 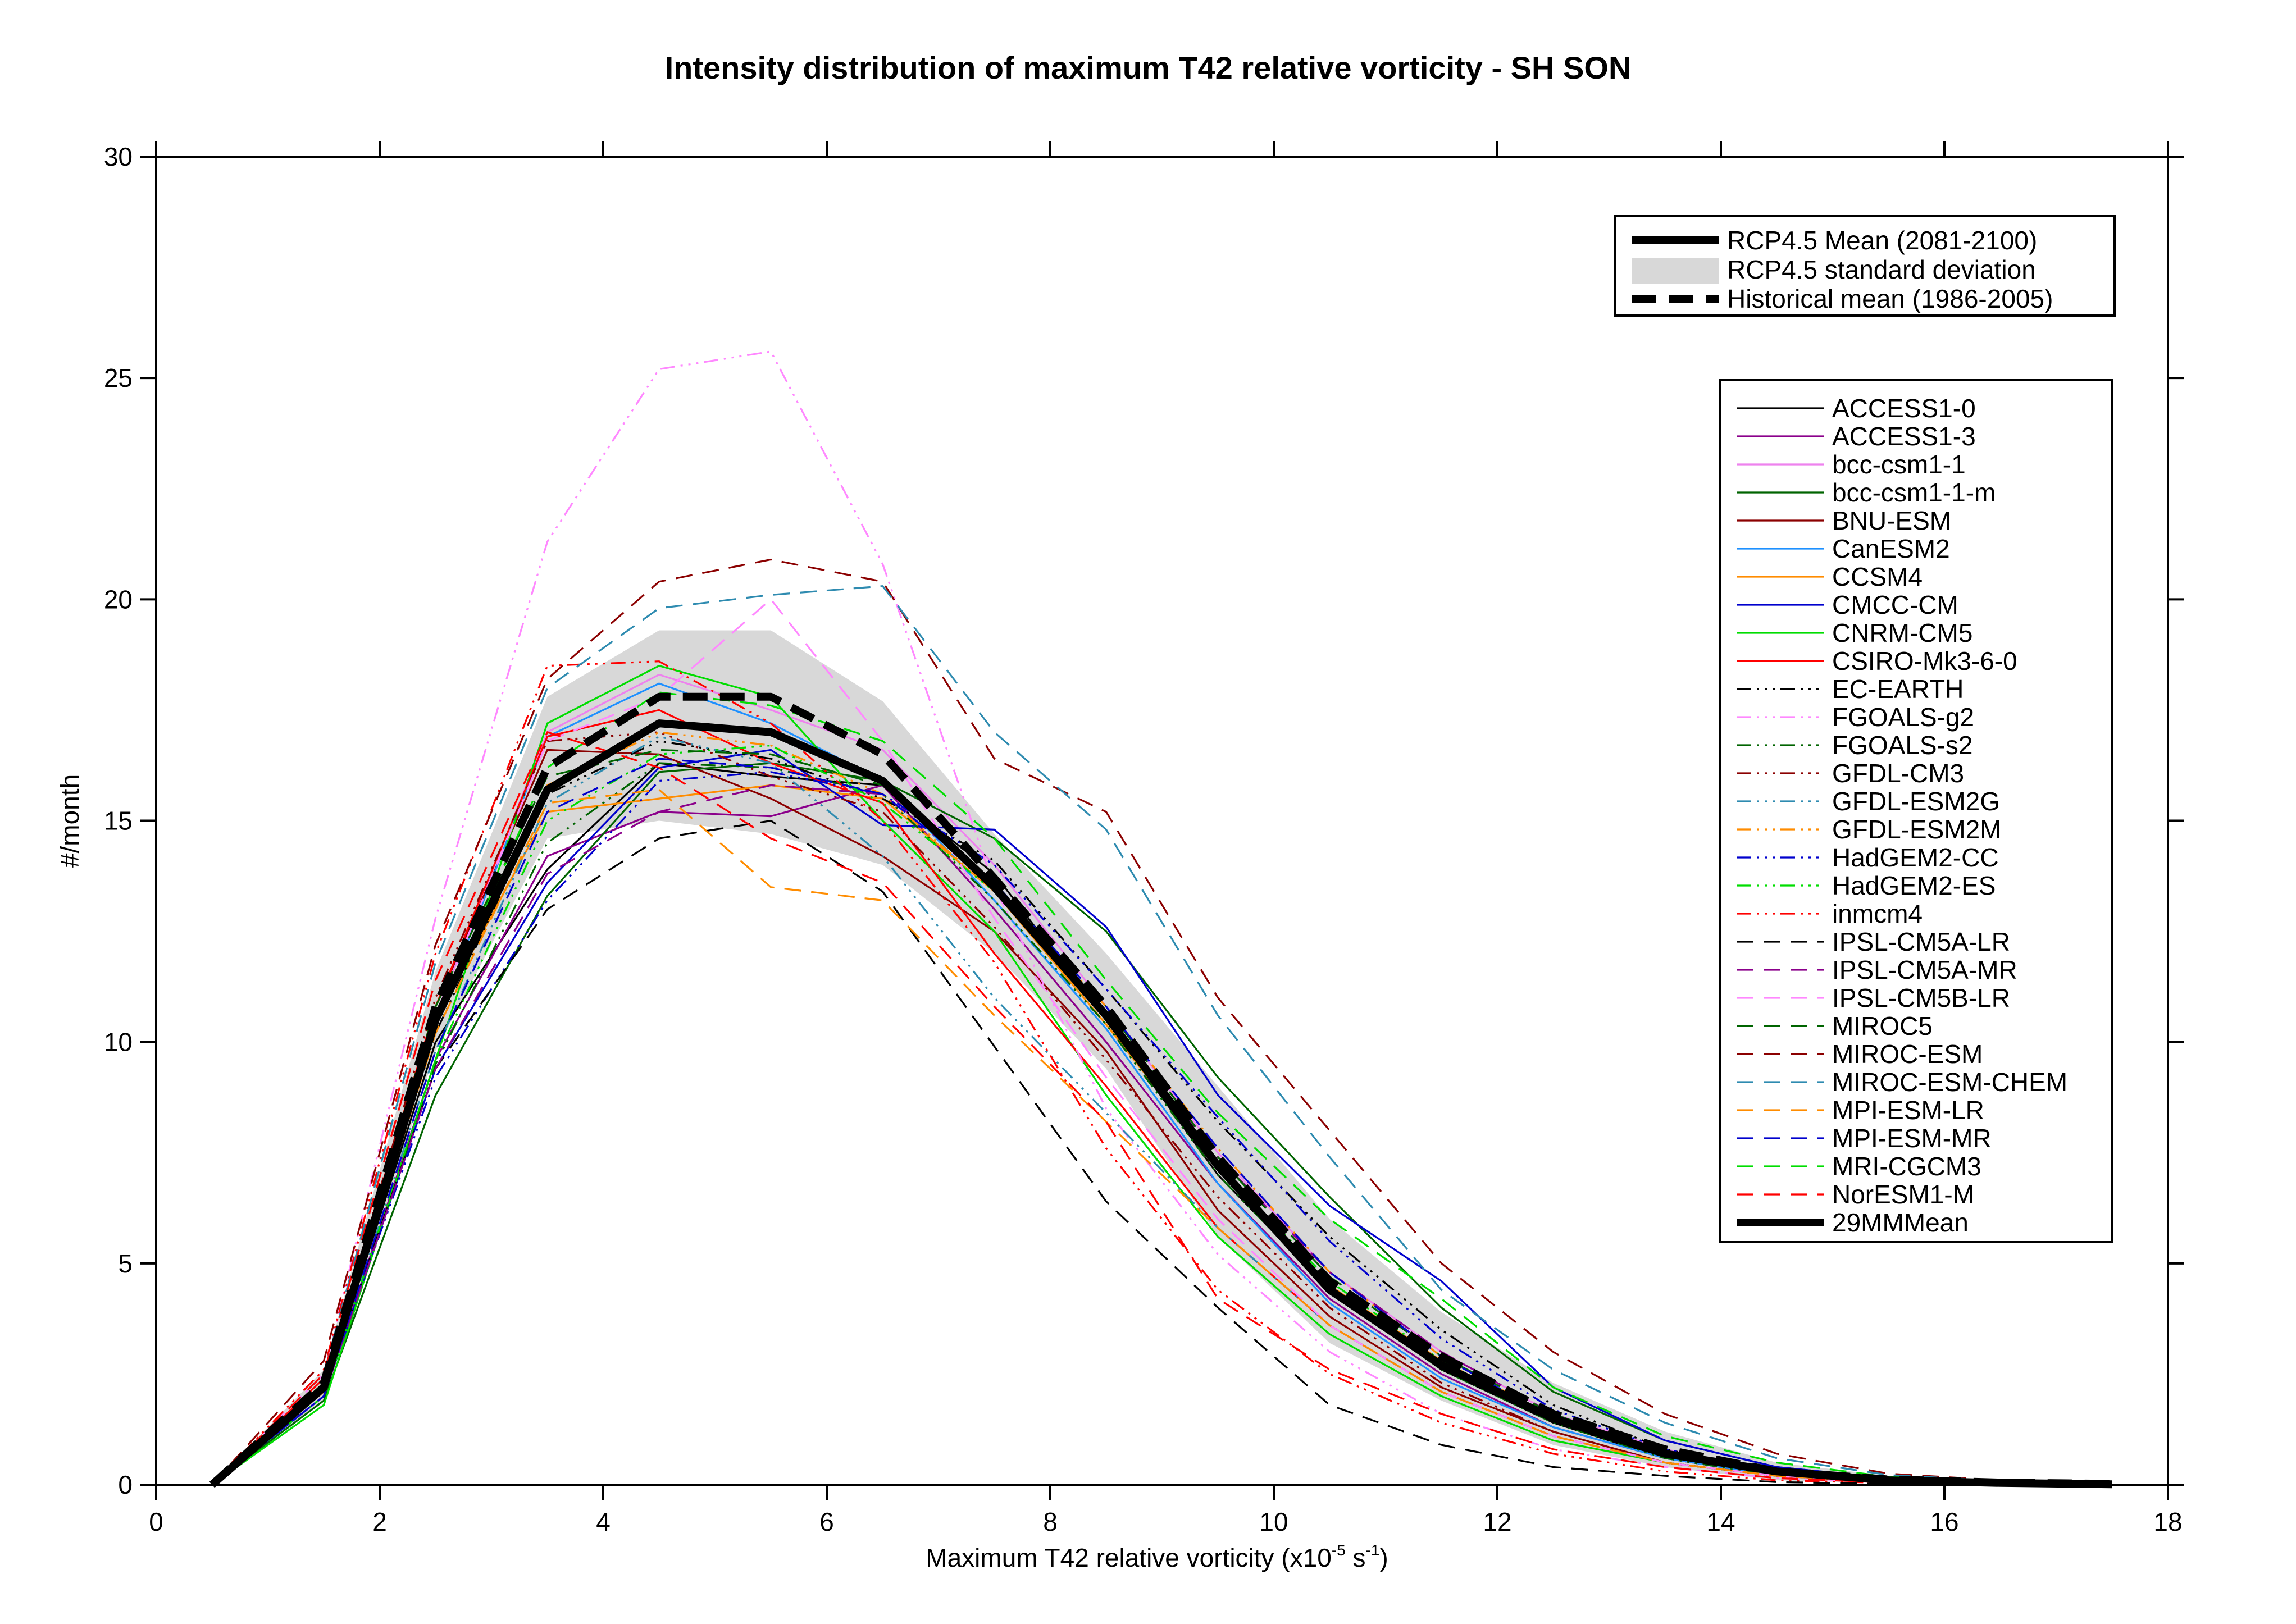 What do you see at coordinates (1497, 1521) in the screenshot?
I see `x-tick-label: 12` at bounding box center [1497, 1521].